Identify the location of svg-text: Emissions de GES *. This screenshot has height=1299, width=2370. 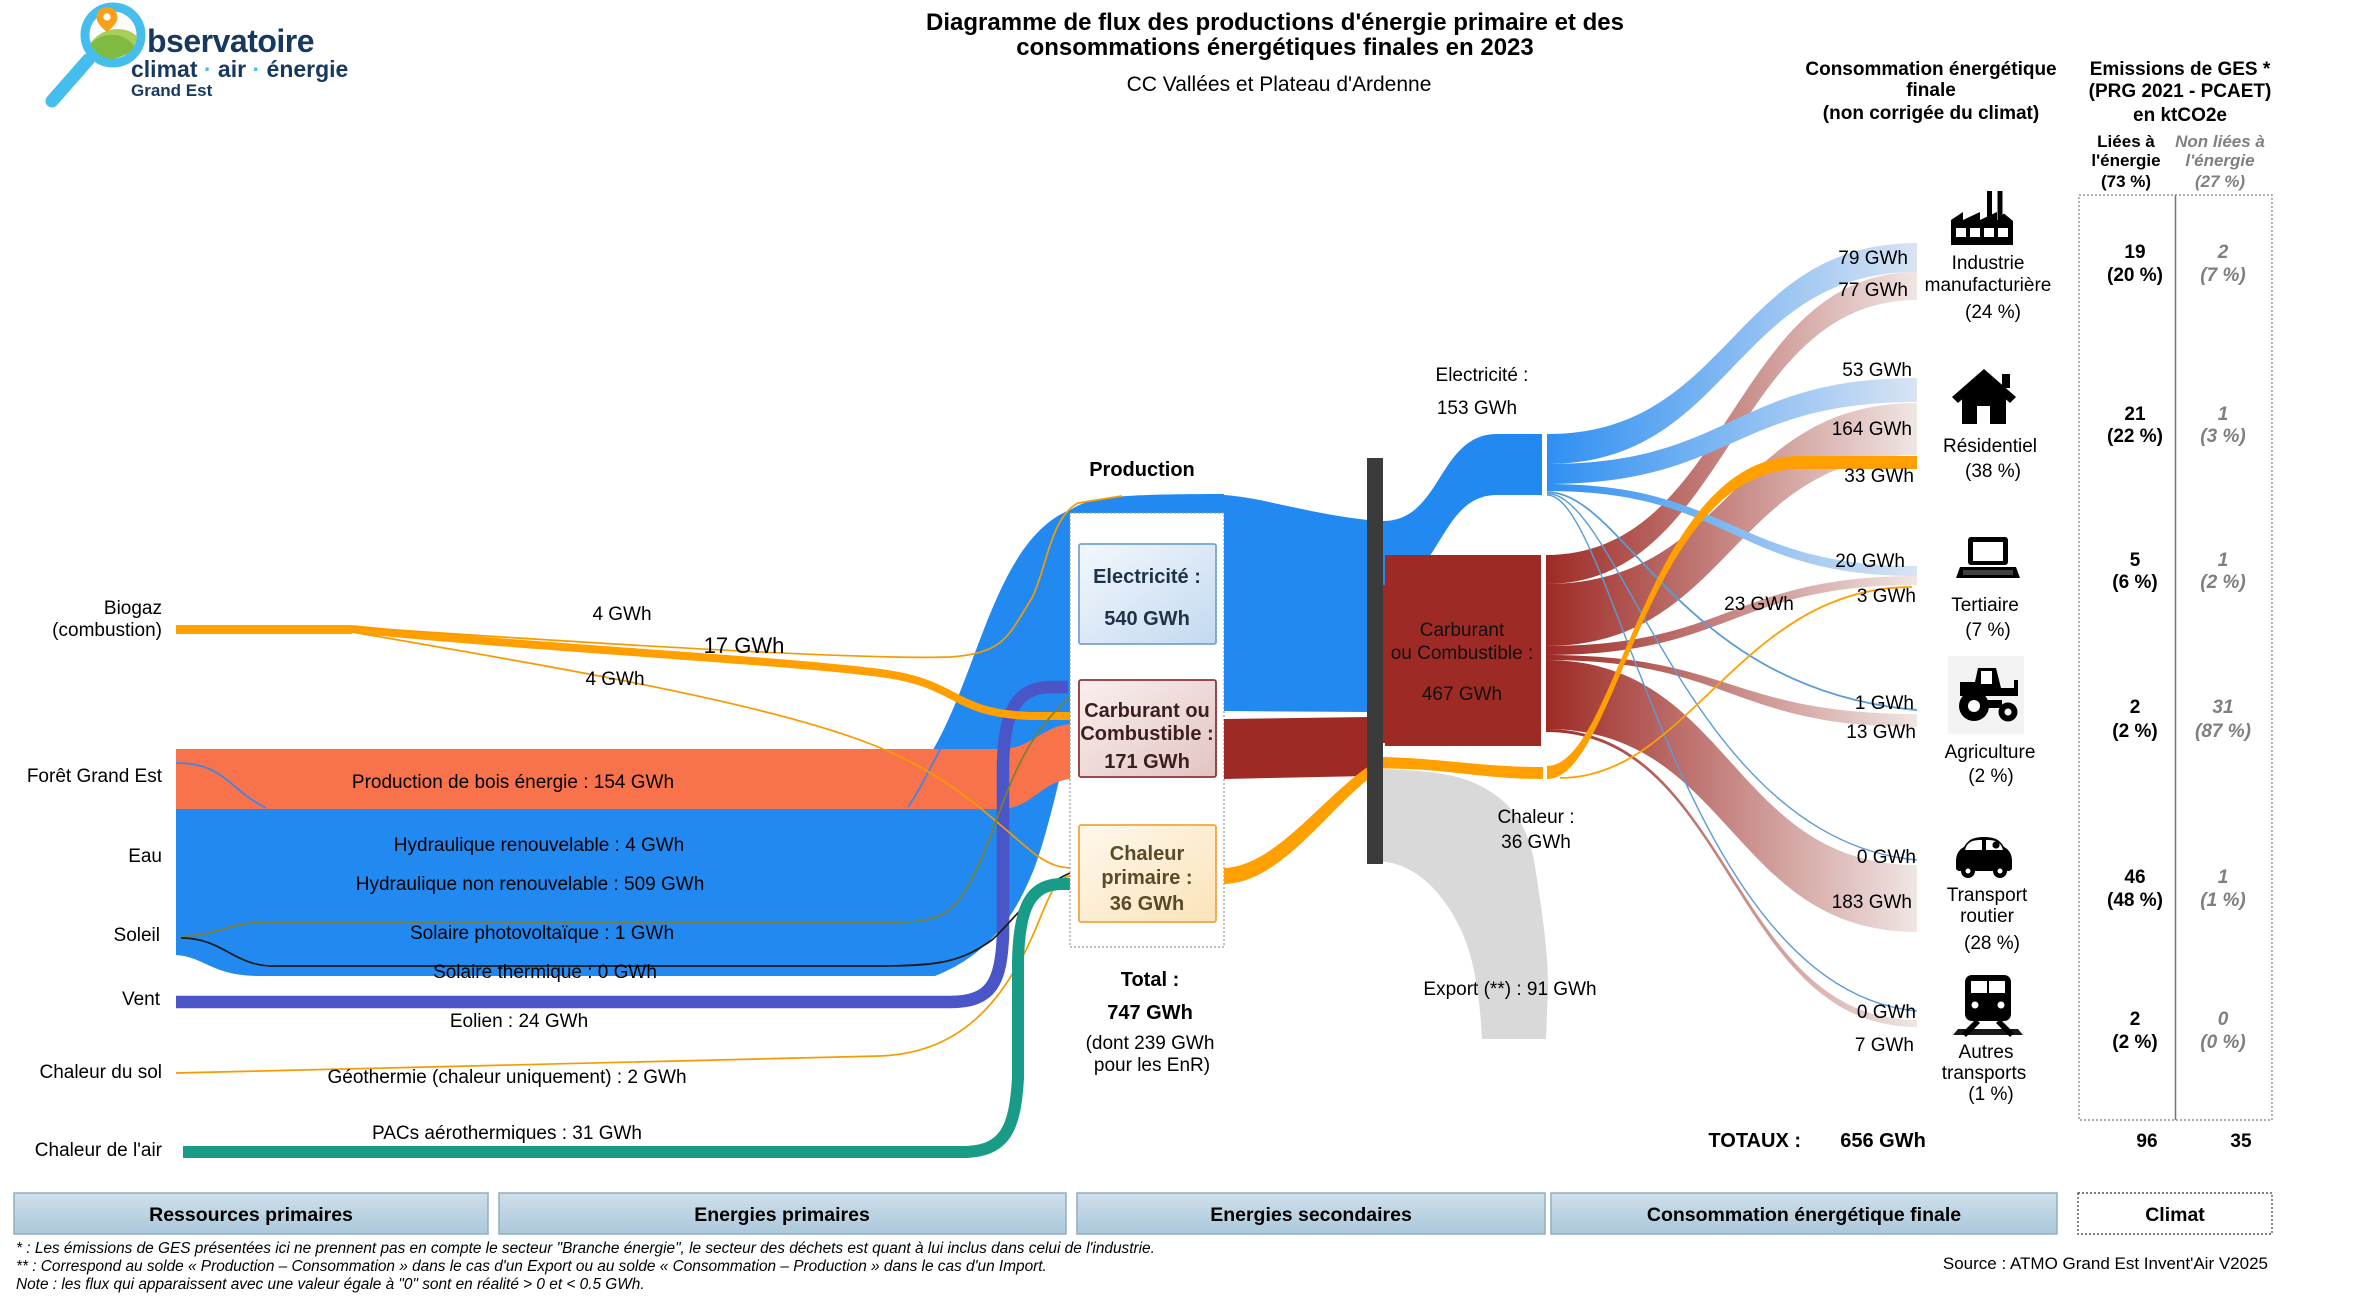
(2180, 69).